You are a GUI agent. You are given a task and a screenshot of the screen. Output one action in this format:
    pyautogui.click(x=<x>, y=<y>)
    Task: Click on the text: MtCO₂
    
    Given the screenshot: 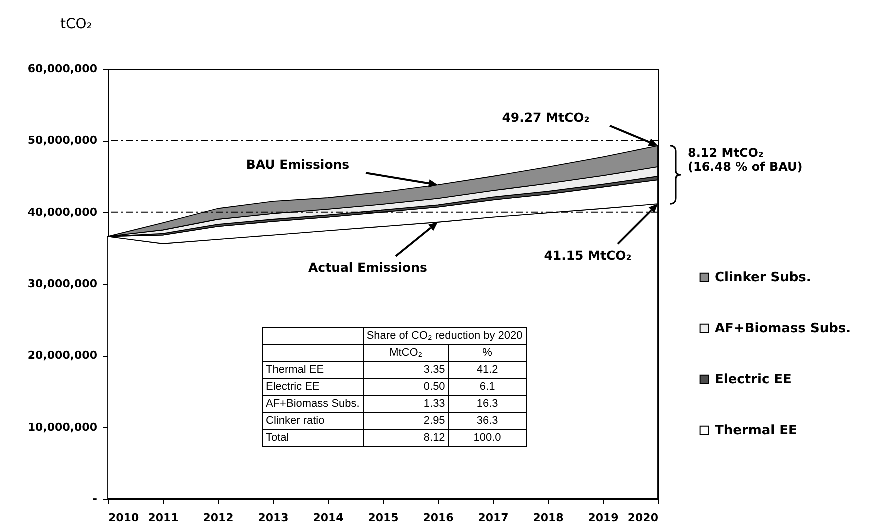 What is the action you would take?
    pyautogui.click(x=406, y=353)
    